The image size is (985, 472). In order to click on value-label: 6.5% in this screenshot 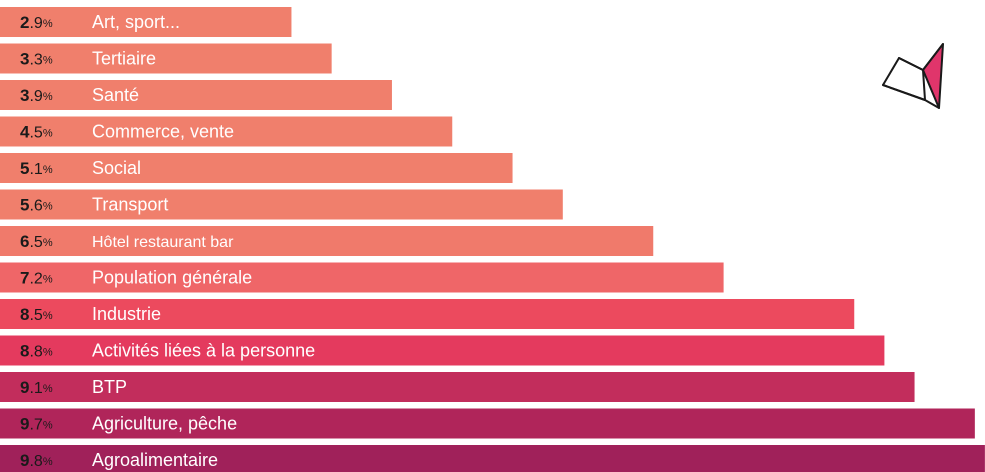, I will do `click(36, 241)`.